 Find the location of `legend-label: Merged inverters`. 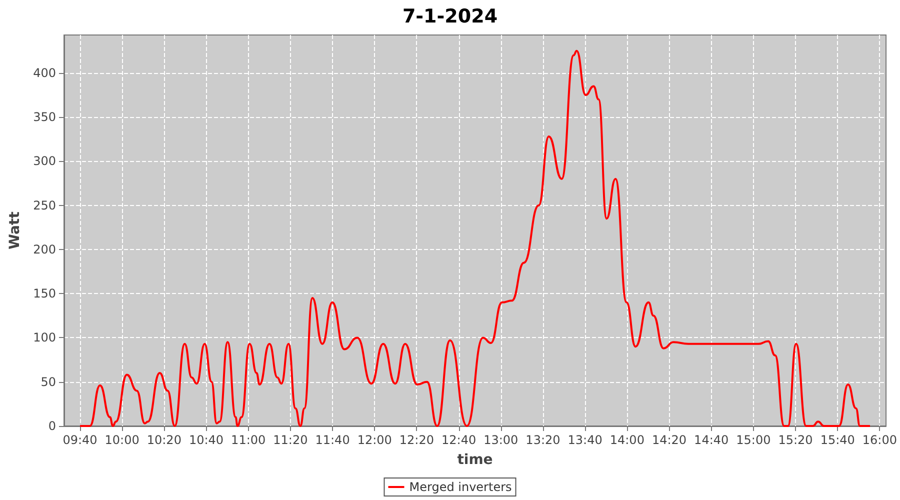

legend-label: Merged inverters is located at coordinates (460, 487).